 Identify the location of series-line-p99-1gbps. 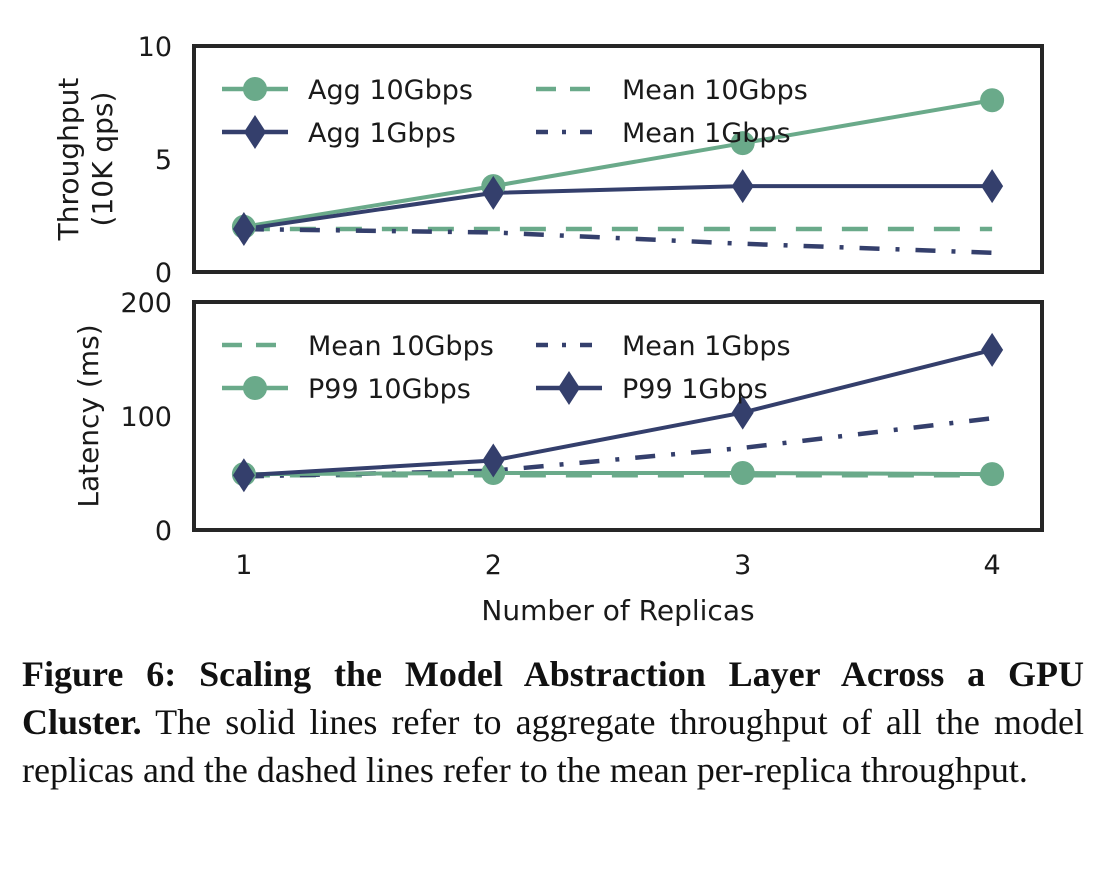
(618, 412).